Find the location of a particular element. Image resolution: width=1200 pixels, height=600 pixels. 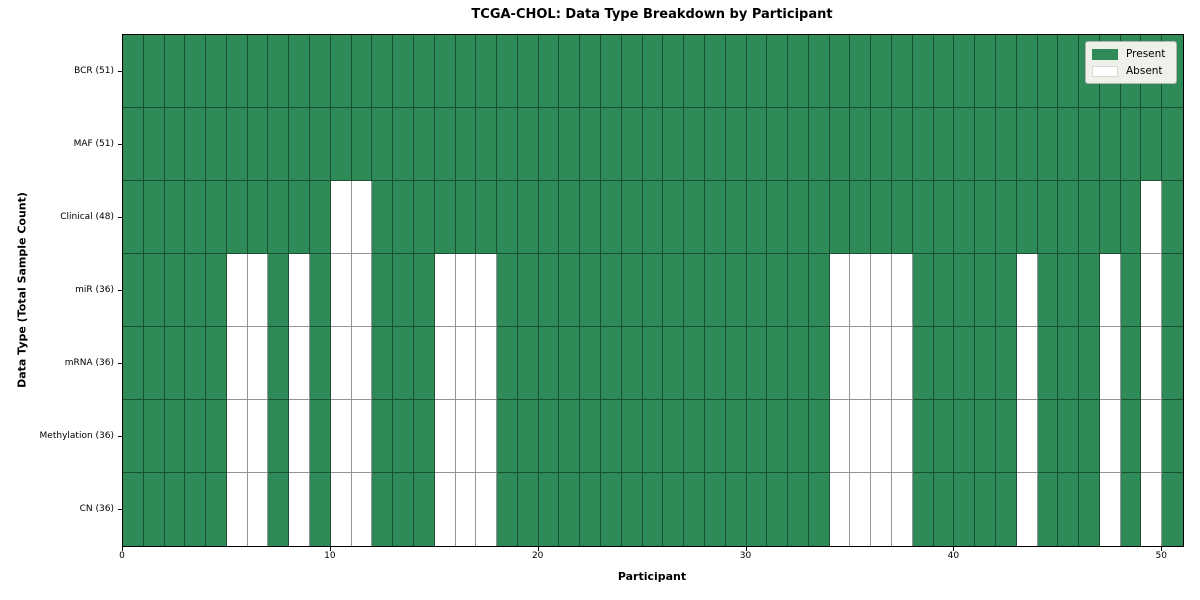

y-tick-label: Clinical (48) is located at coordinates (87, 216).